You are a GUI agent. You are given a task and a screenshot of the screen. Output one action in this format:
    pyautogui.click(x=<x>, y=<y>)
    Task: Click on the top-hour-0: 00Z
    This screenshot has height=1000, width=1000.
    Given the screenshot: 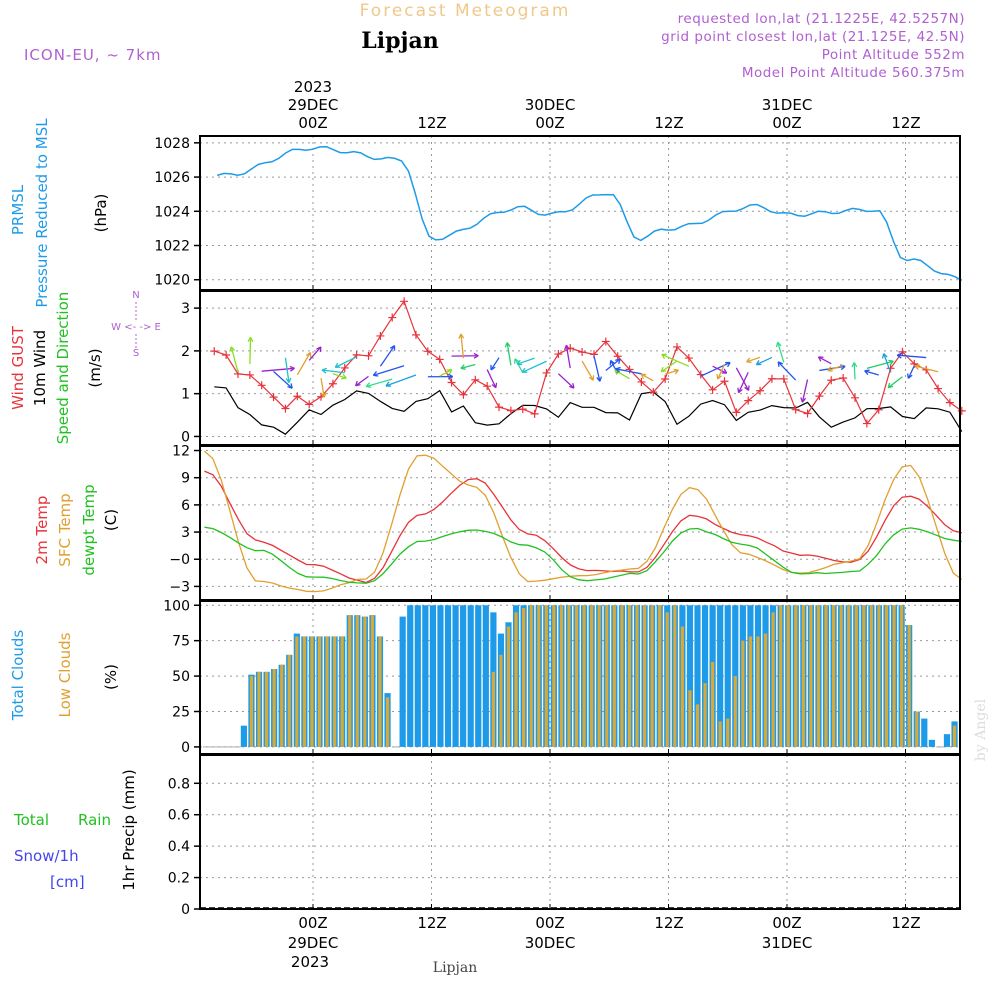 What is the action you would take?
    pyautogui.click(x=312, y=123)
    